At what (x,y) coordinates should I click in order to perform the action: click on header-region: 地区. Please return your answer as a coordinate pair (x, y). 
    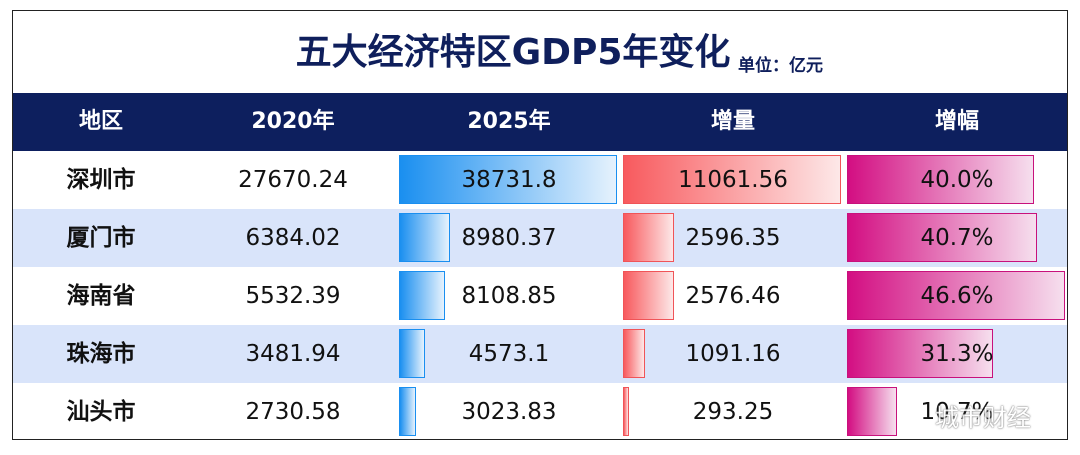
    Looking at the image, I should click on (100, 121).